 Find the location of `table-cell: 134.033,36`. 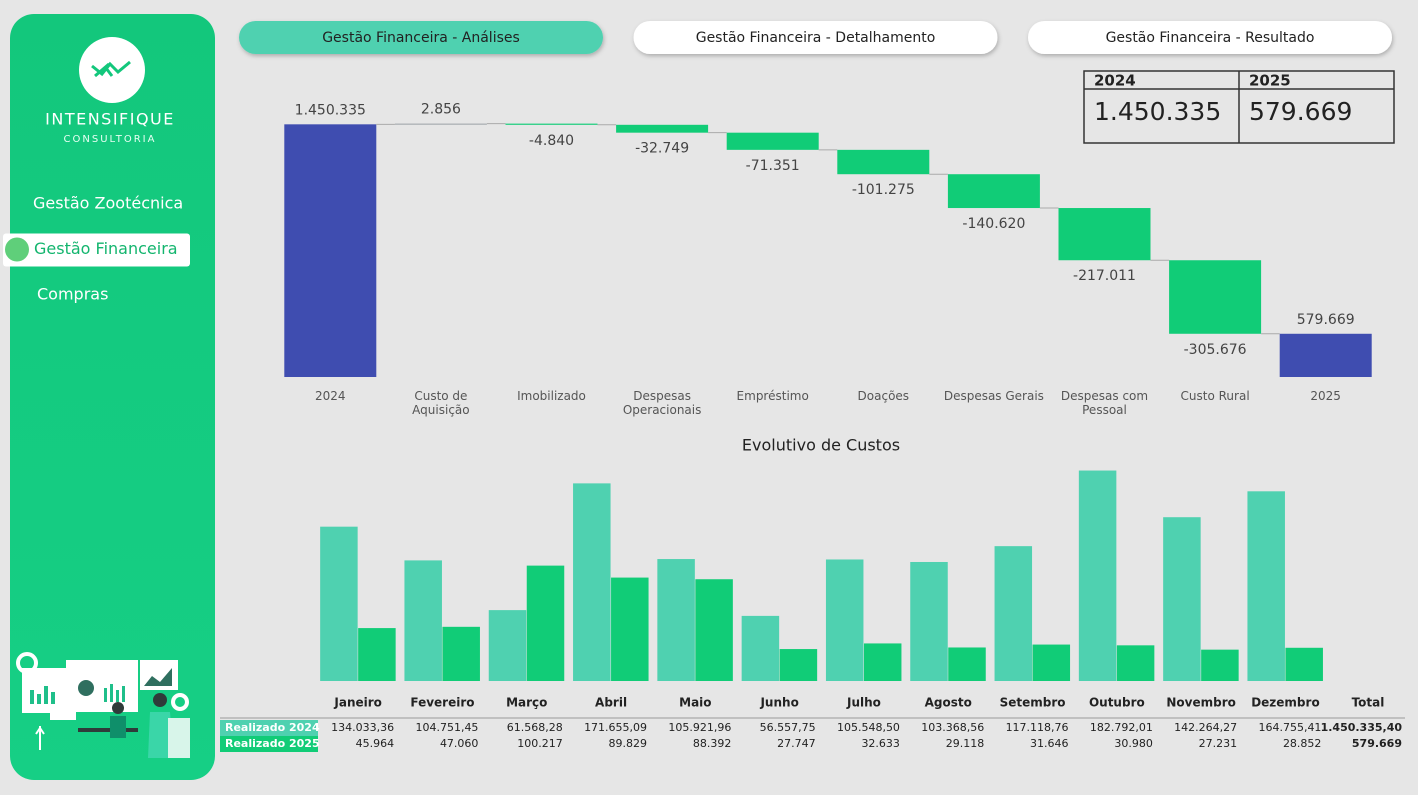

table-cell: 134.033,36 is located at coordinates (362, 727).